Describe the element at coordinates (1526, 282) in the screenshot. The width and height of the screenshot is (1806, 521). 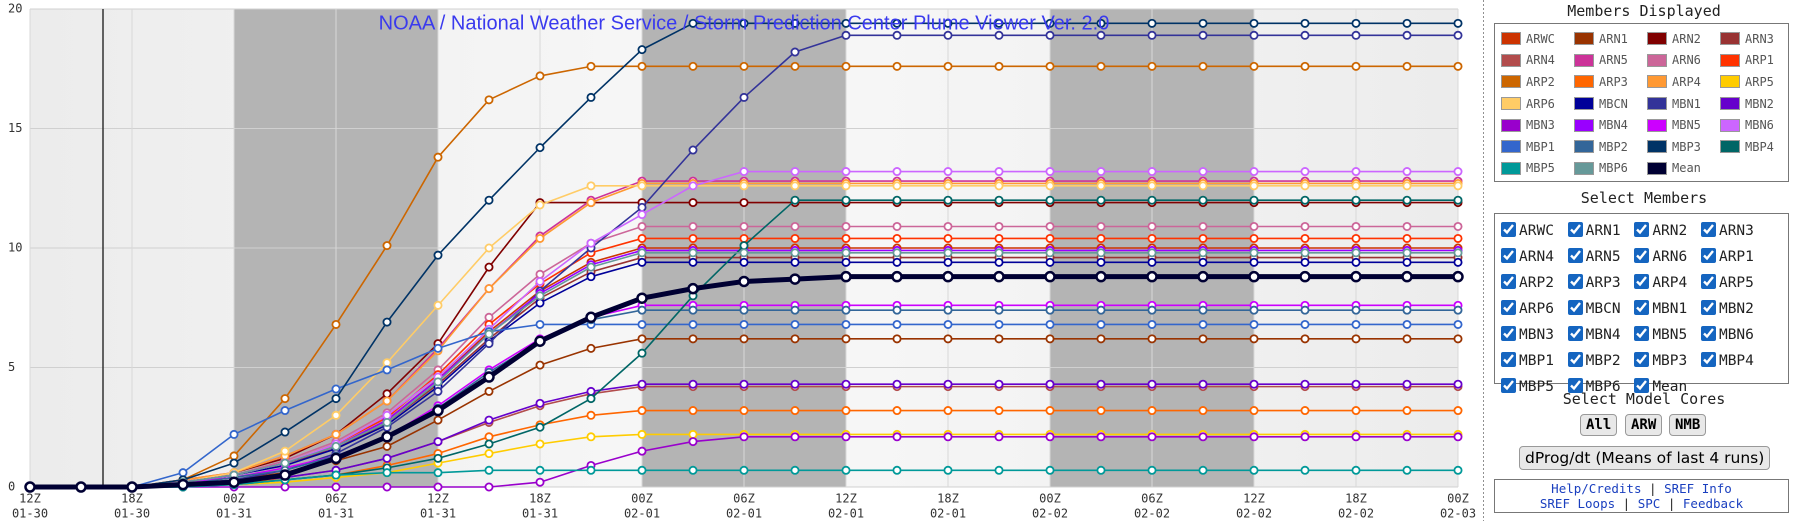
I see `member-option: ARP2` at that location.